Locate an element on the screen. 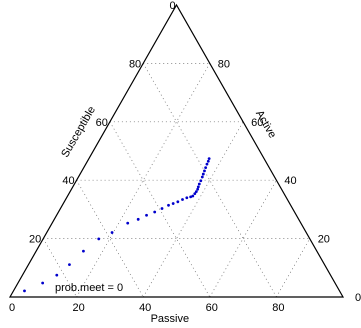 The width and height of the screenshot is (361, 328). tick-label-left-40: 40 is located at coordinates (68, 181).